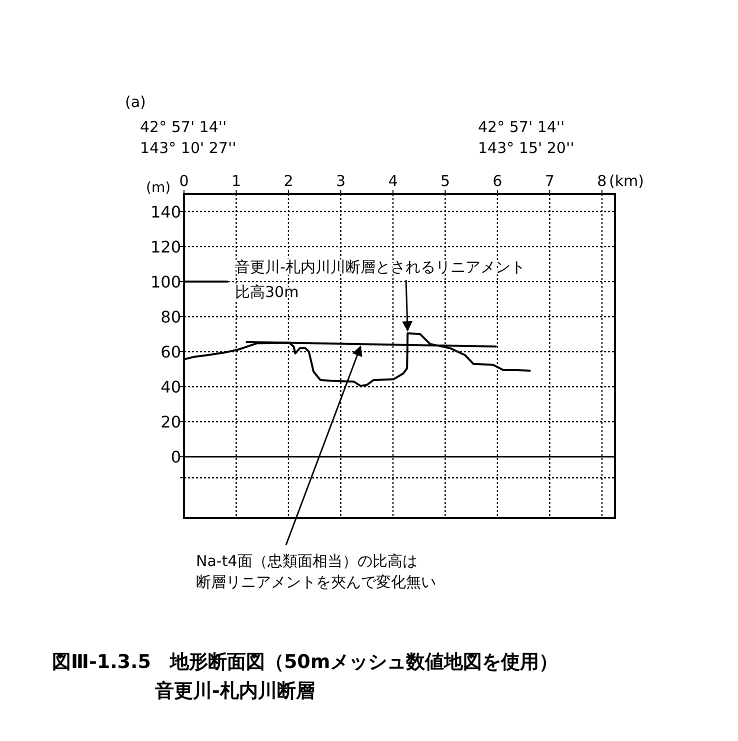 The height and width of the screenshot is (741, 738). Describe the element at coordinates (445, 181) in the screenshot. I see `x-tick-label: 5` at that location.